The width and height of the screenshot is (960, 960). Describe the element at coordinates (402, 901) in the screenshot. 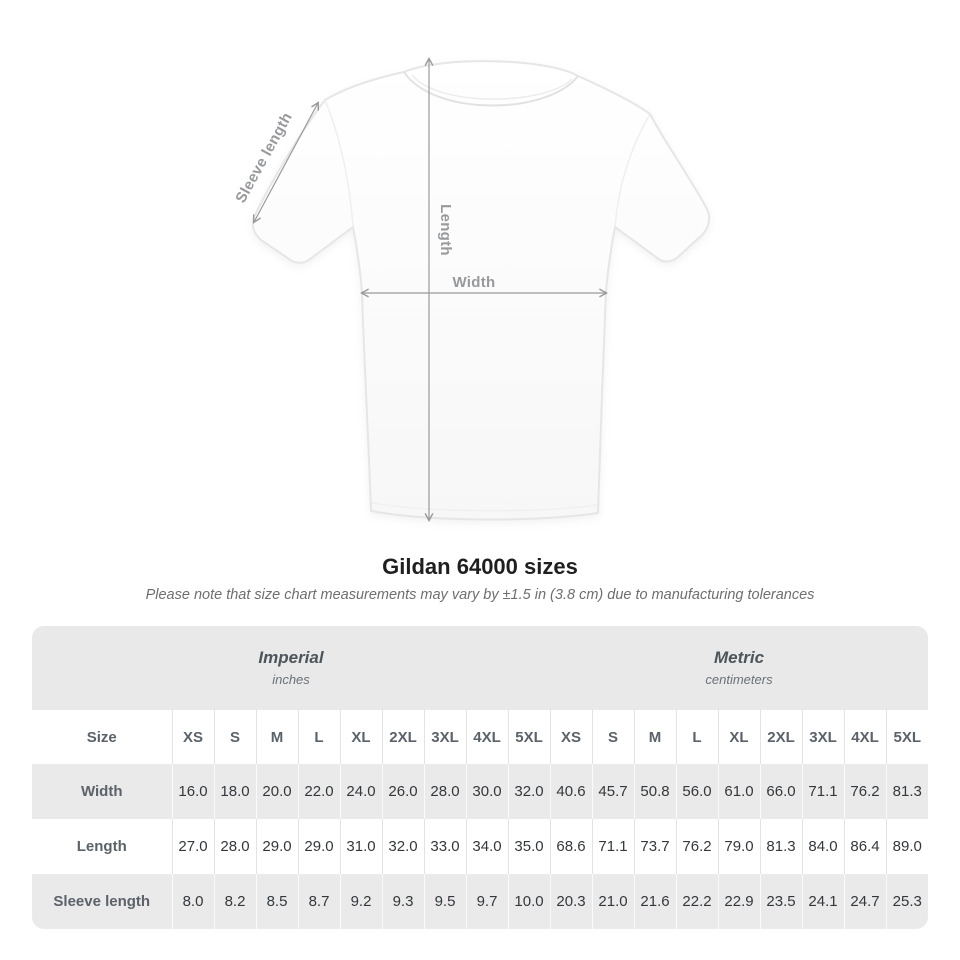

I see `value-cell: 9.3` at that location.